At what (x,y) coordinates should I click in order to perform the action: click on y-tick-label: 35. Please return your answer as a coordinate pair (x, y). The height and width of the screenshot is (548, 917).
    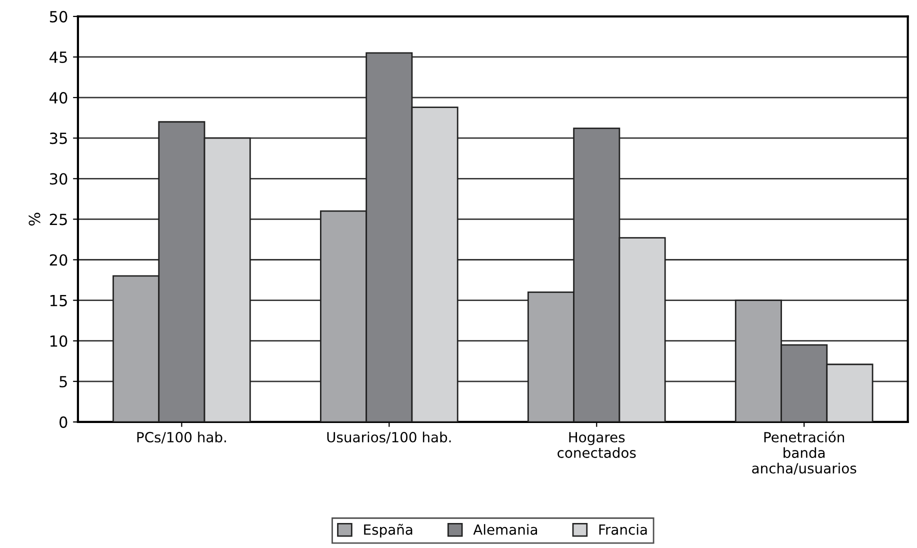
    Looking at the image, I should click on (58, 138).